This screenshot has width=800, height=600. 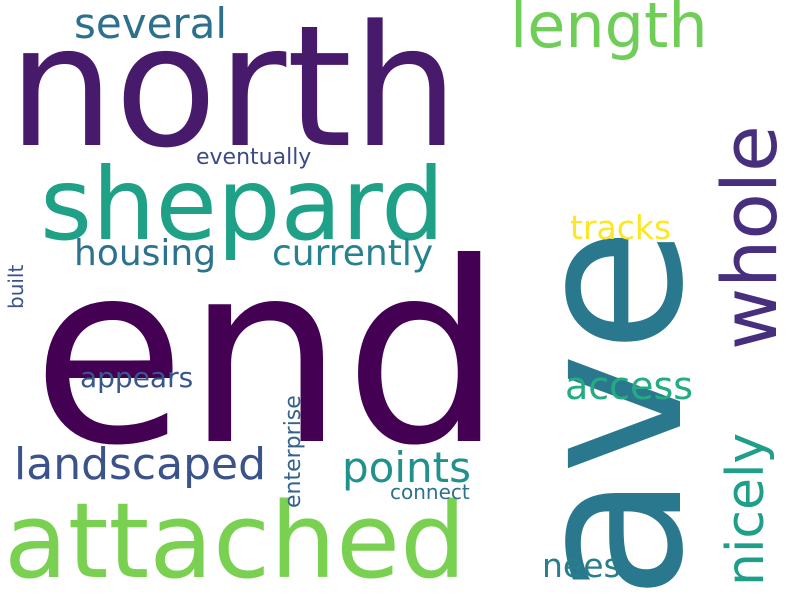 What do you see at coordinates (430, 492) in the screenshot?
I see `word-connect: connect` at bounding box center [430, 492].